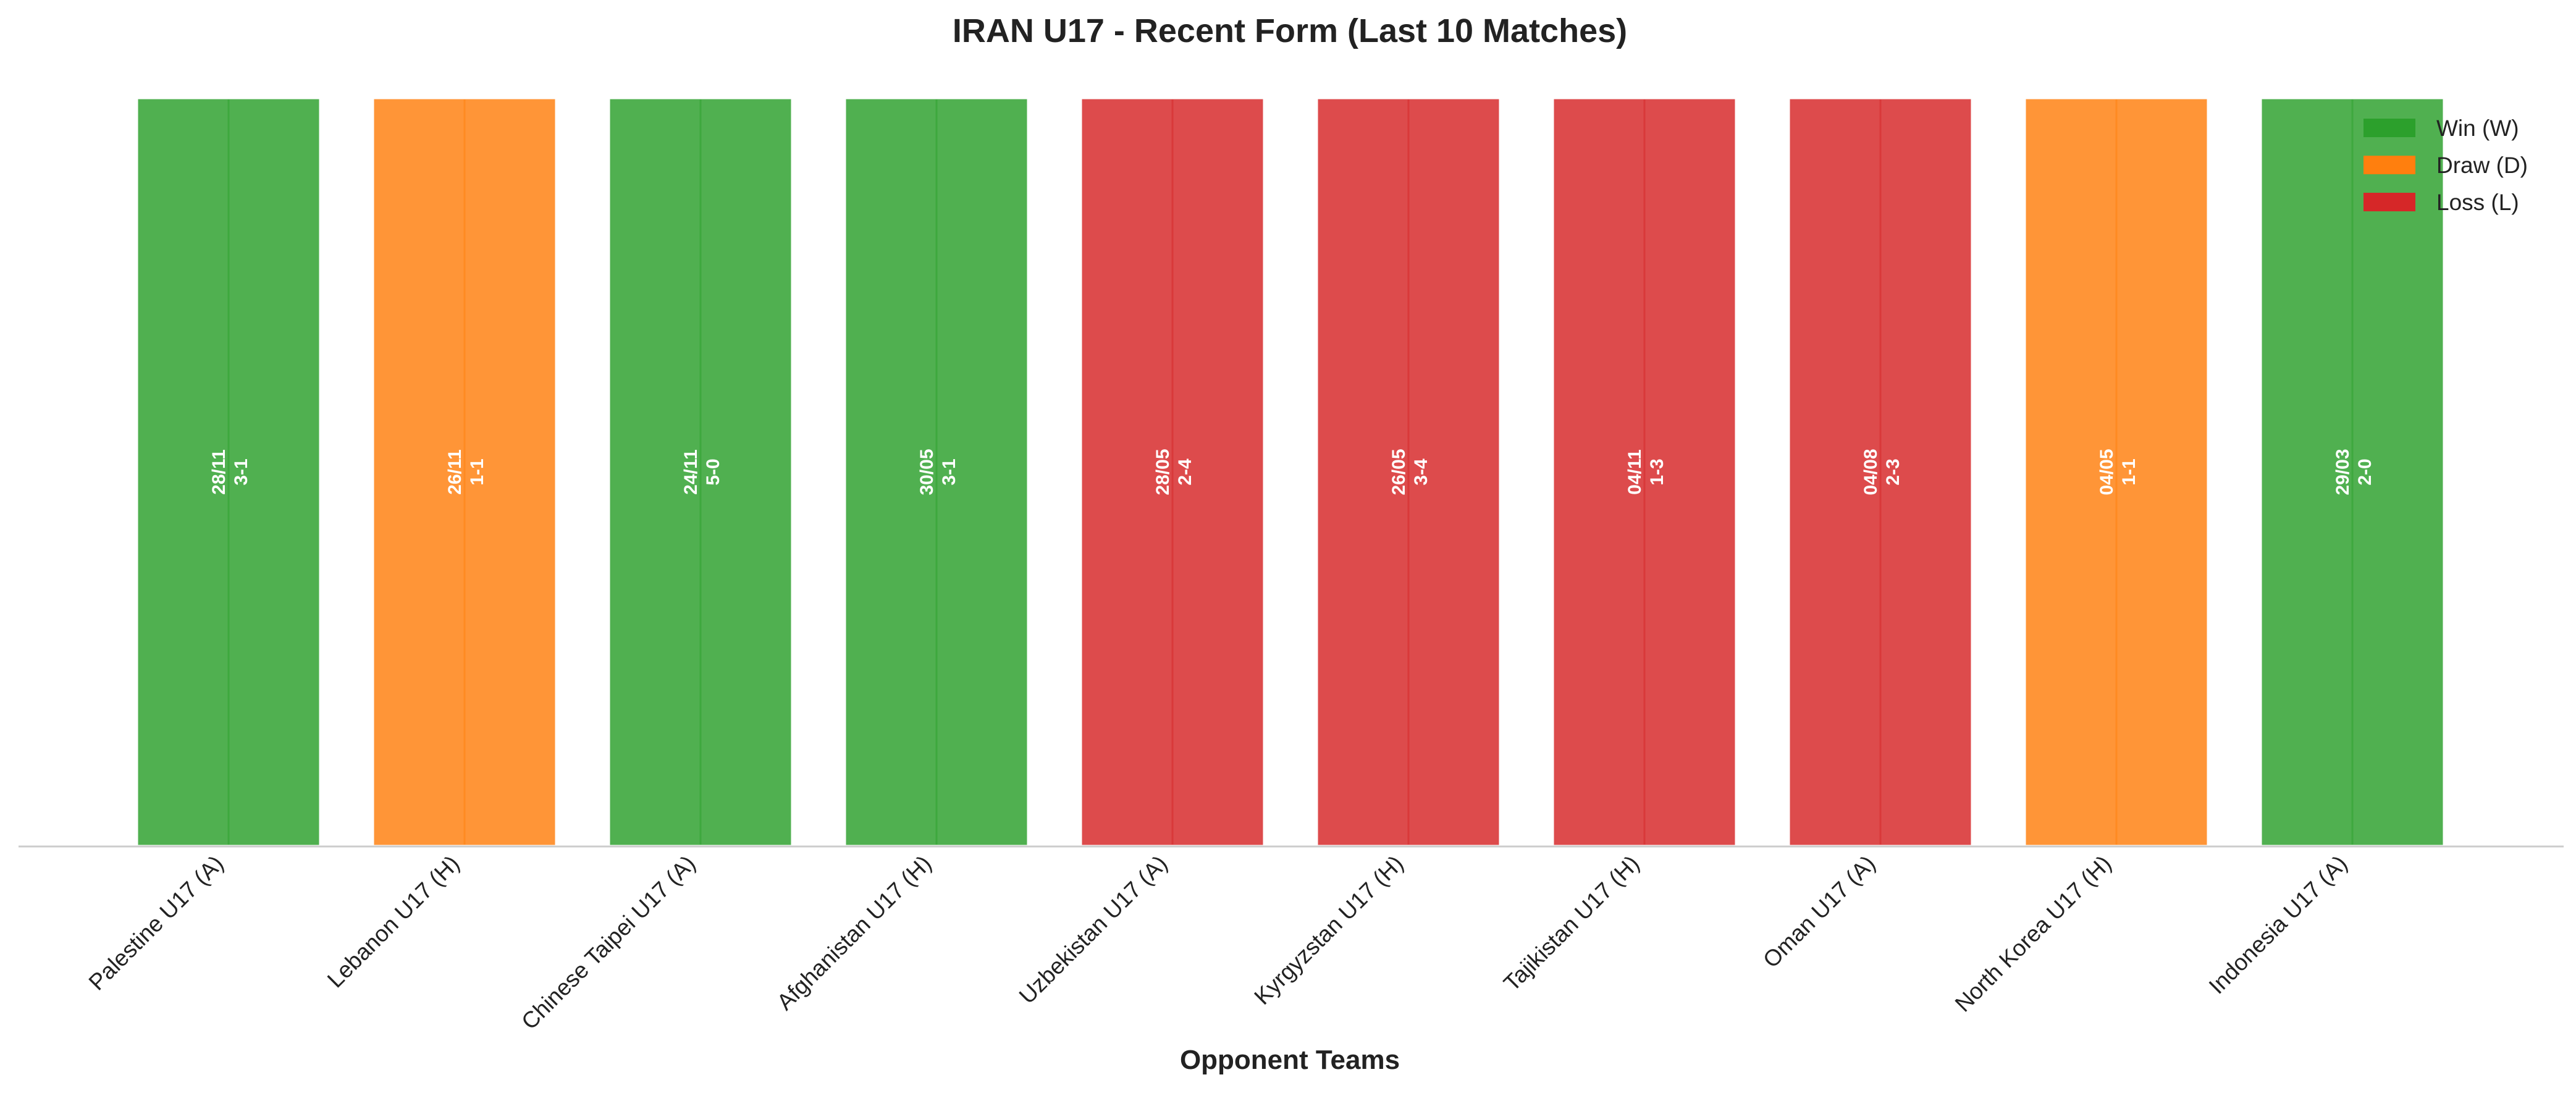 This screenshot has height=1093, width=2576. I want to click on bar-date: 26/05, so click(1399, 472).